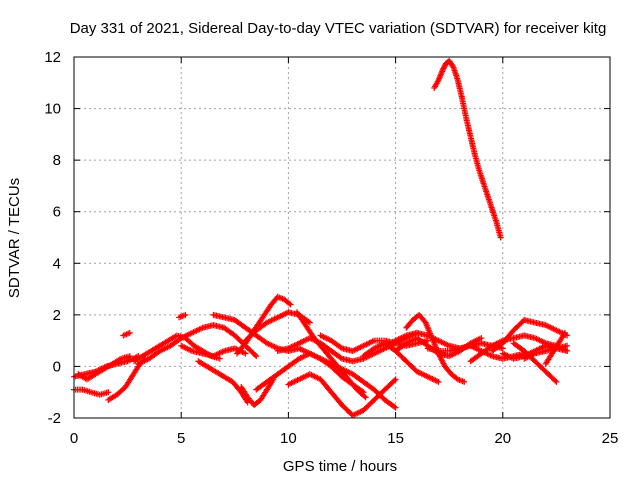 This screenshot has width=640, height=480. Describe the element at coordinates (395, 438) in the screenshot. I see `x-tick-label: 15` at that location.